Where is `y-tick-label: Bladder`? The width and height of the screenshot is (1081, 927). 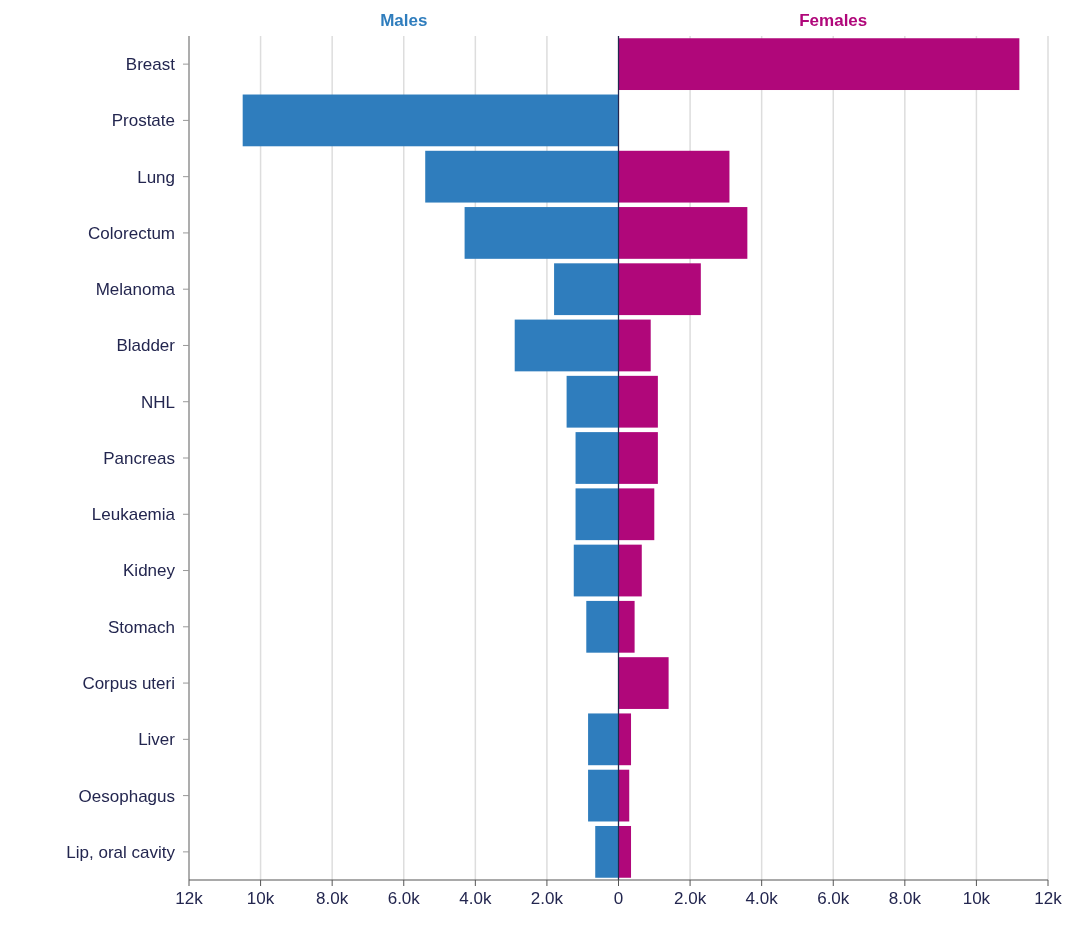
y-tick-label: Bladder is located at coordinates (146, 346).